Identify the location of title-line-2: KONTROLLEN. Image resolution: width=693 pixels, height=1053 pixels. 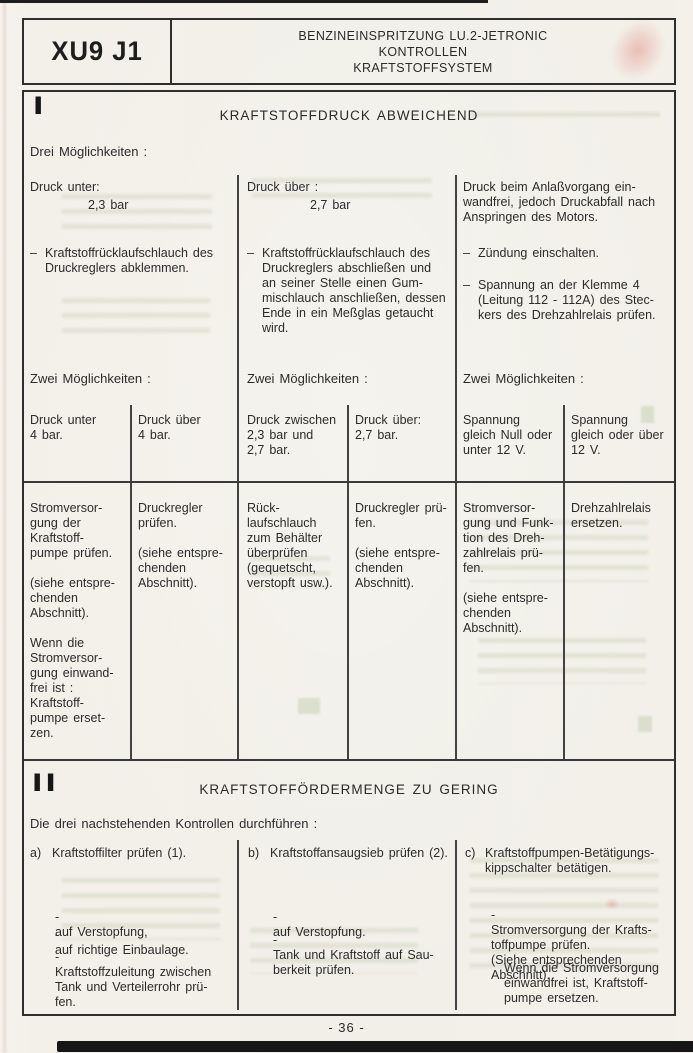
(423, 51).